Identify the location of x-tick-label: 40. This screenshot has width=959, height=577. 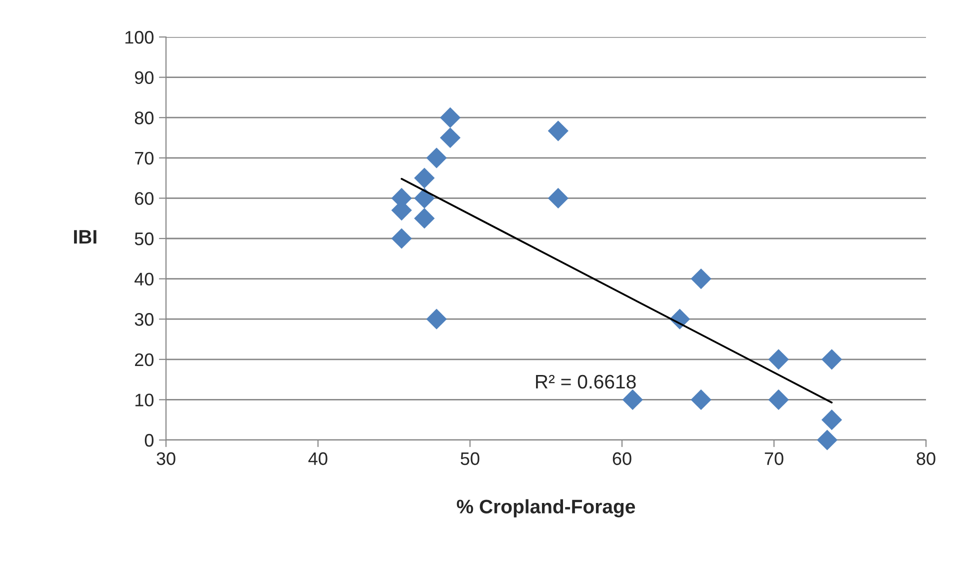
(318, 459).